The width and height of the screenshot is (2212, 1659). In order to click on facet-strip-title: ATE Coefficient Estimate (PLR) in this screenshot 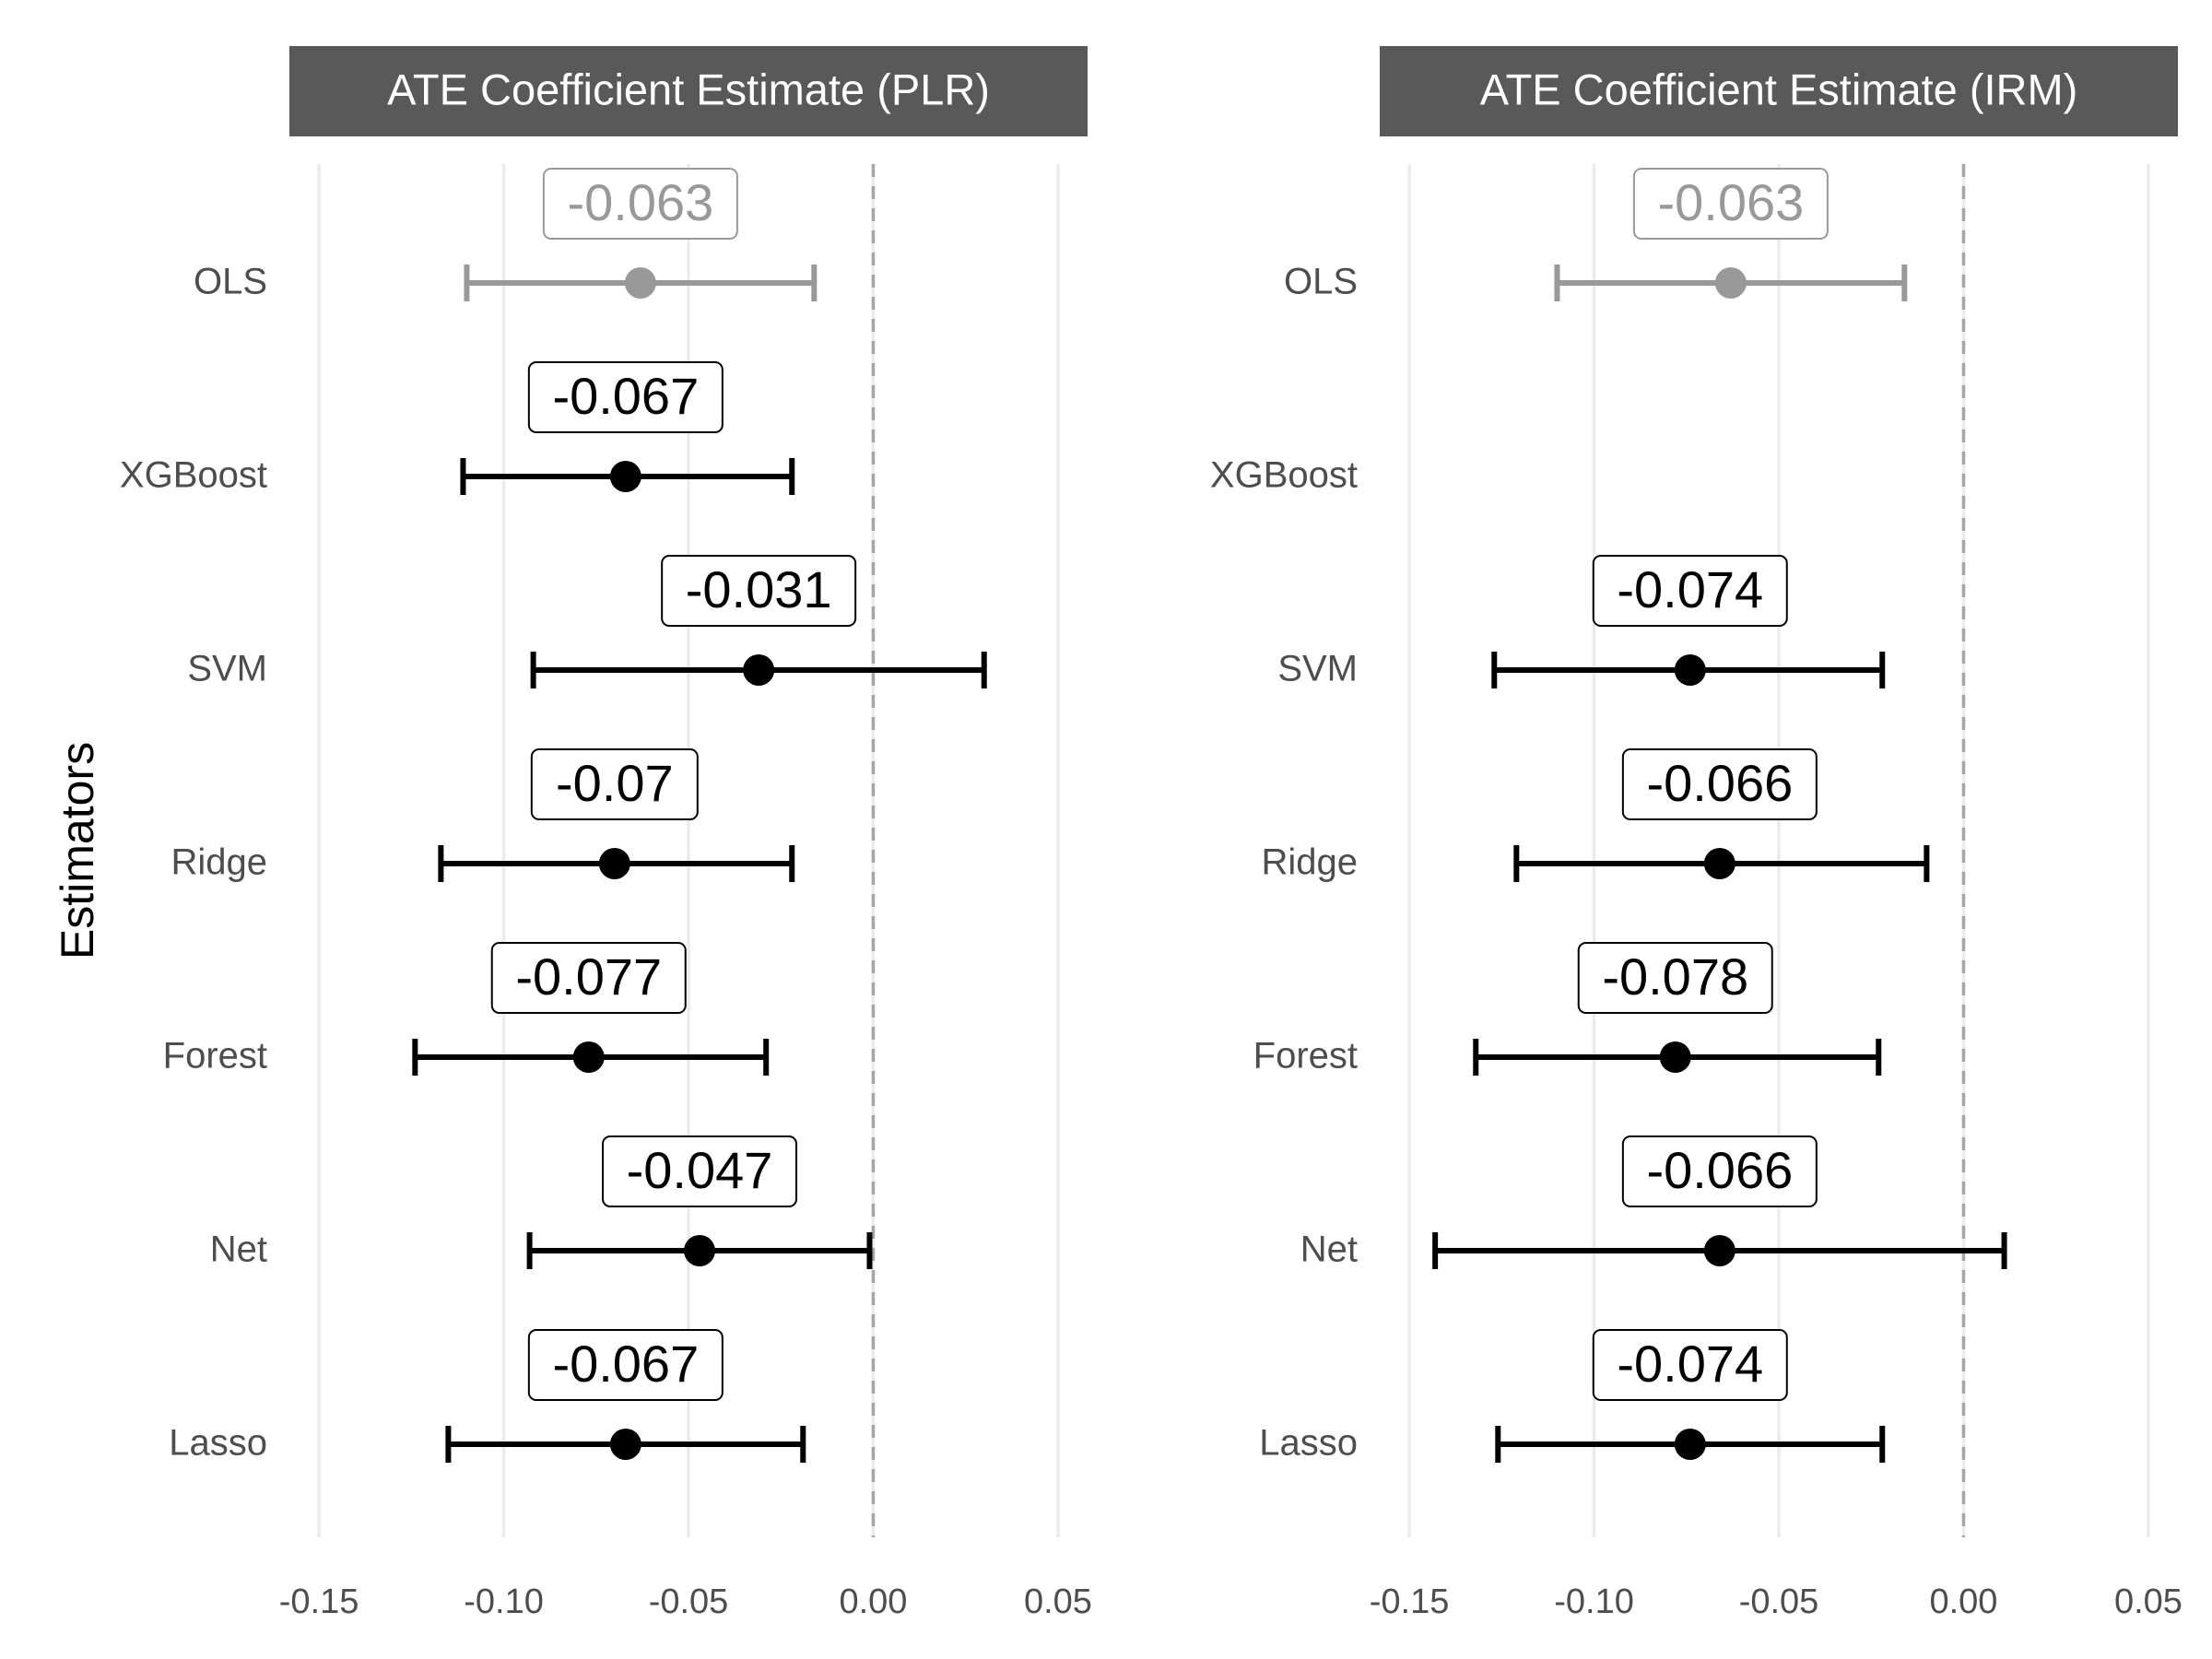, I will do `click(688, 89)`.